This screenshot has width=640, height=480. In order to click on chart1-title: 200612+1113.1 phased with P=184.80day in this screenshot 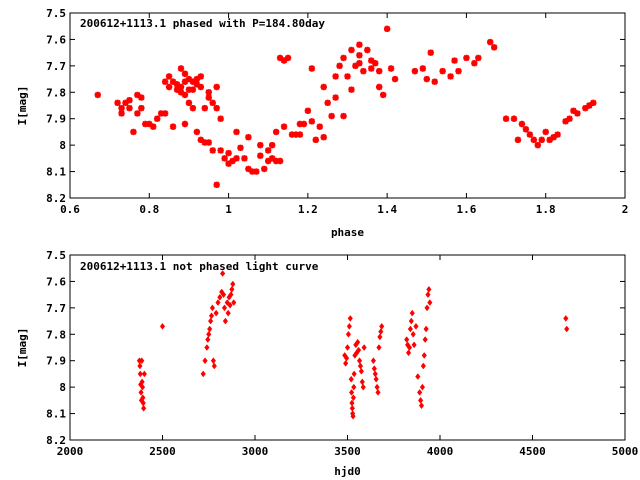, I will do `click(202, 23)`.